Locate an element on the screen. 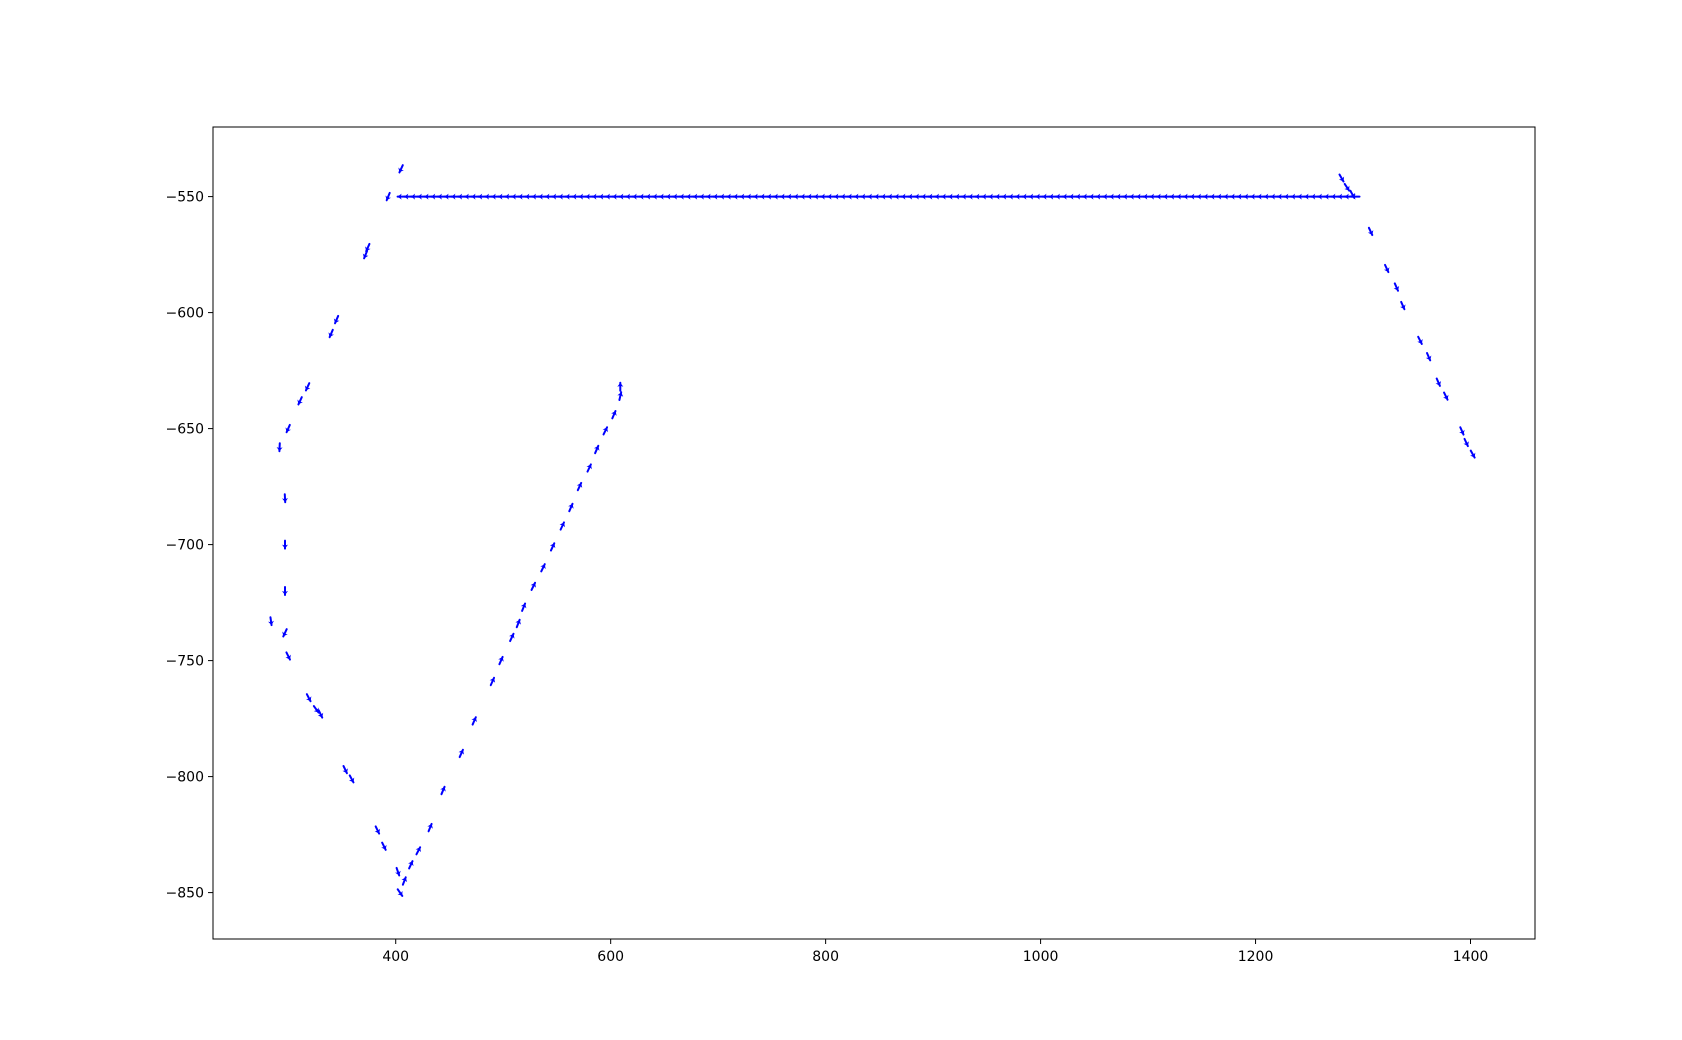 This screenshot has width=1682, height=1040. x-tick-label: 800 is located at coordinates (825, 957).